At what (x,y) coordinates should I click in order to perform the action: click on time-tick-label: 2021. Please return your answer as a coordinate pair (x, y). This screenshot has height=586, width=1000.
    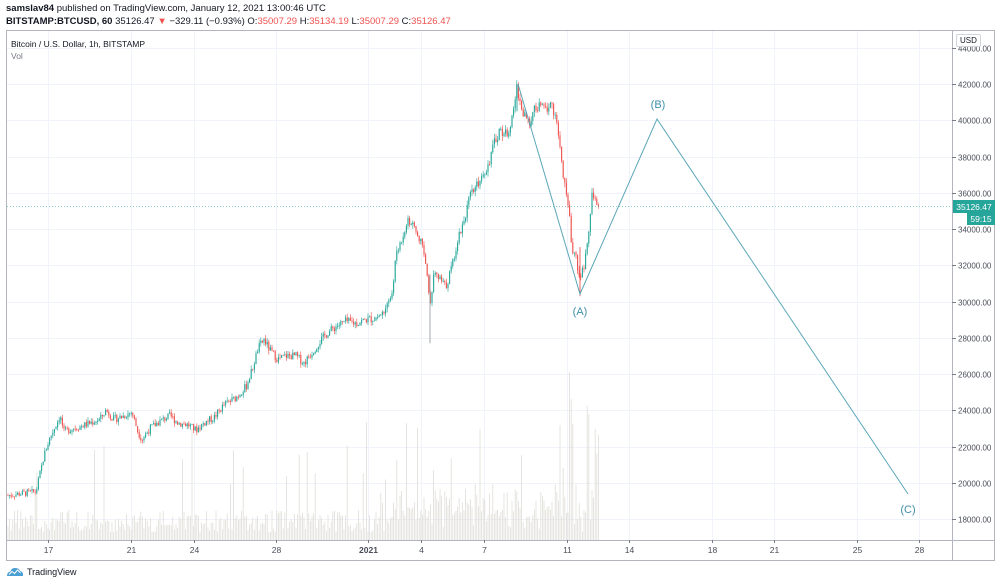
    Looking at the image, I should click on (368, 550).